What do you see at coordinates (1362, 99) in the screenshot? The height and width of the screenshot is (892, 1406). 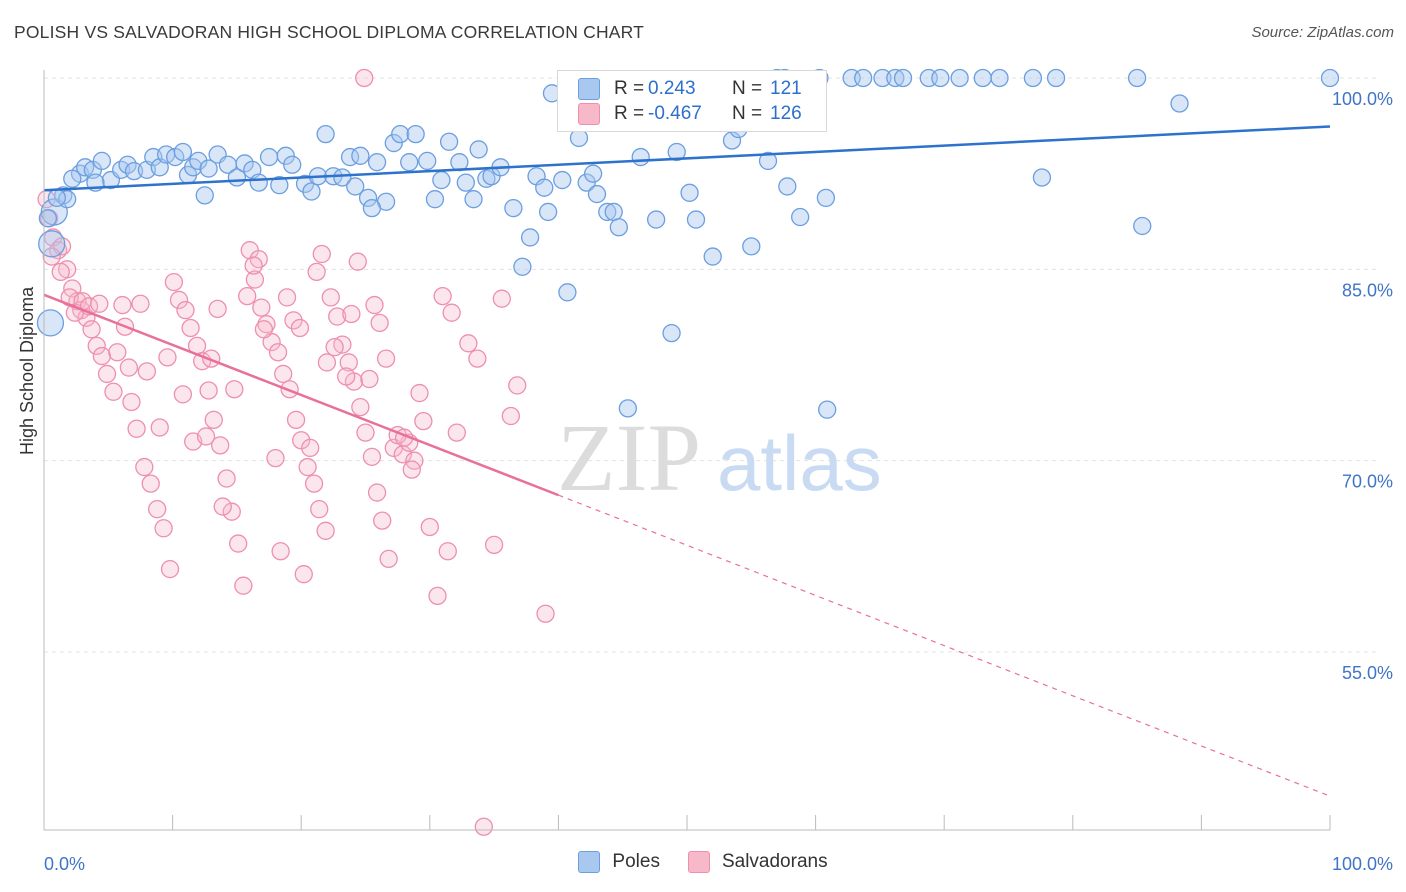 I see `y-tick-label: 100.0%` at bounding box center [1362, 99].